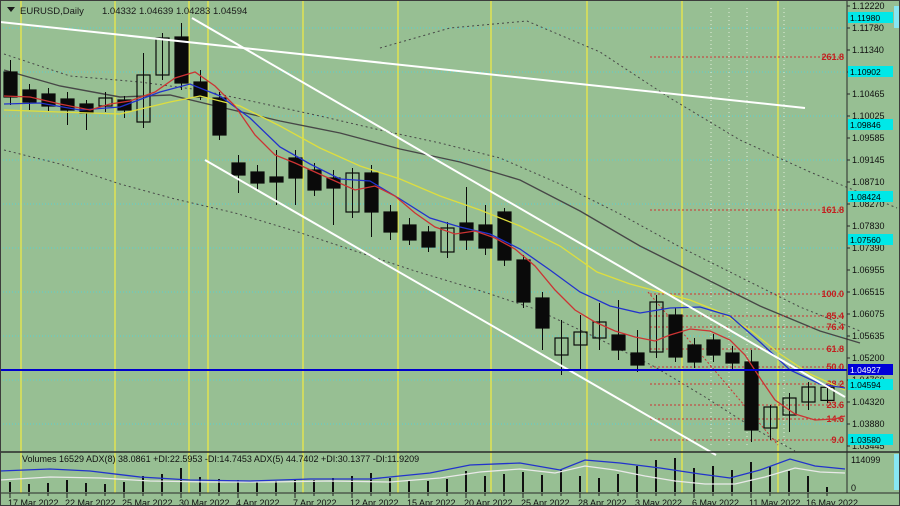  Describe the element at coordinates (174, 11) in the screenshot. I see `ohlc-values: 1.04332 1.04639 1.04283 1.04594` at that location.